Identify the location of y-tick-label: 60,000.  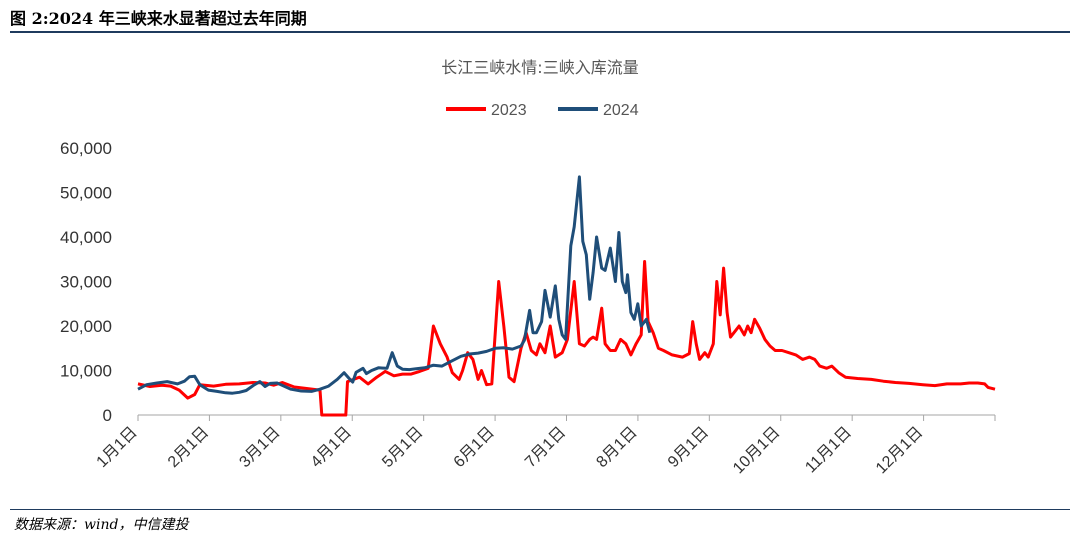
(86, 148).